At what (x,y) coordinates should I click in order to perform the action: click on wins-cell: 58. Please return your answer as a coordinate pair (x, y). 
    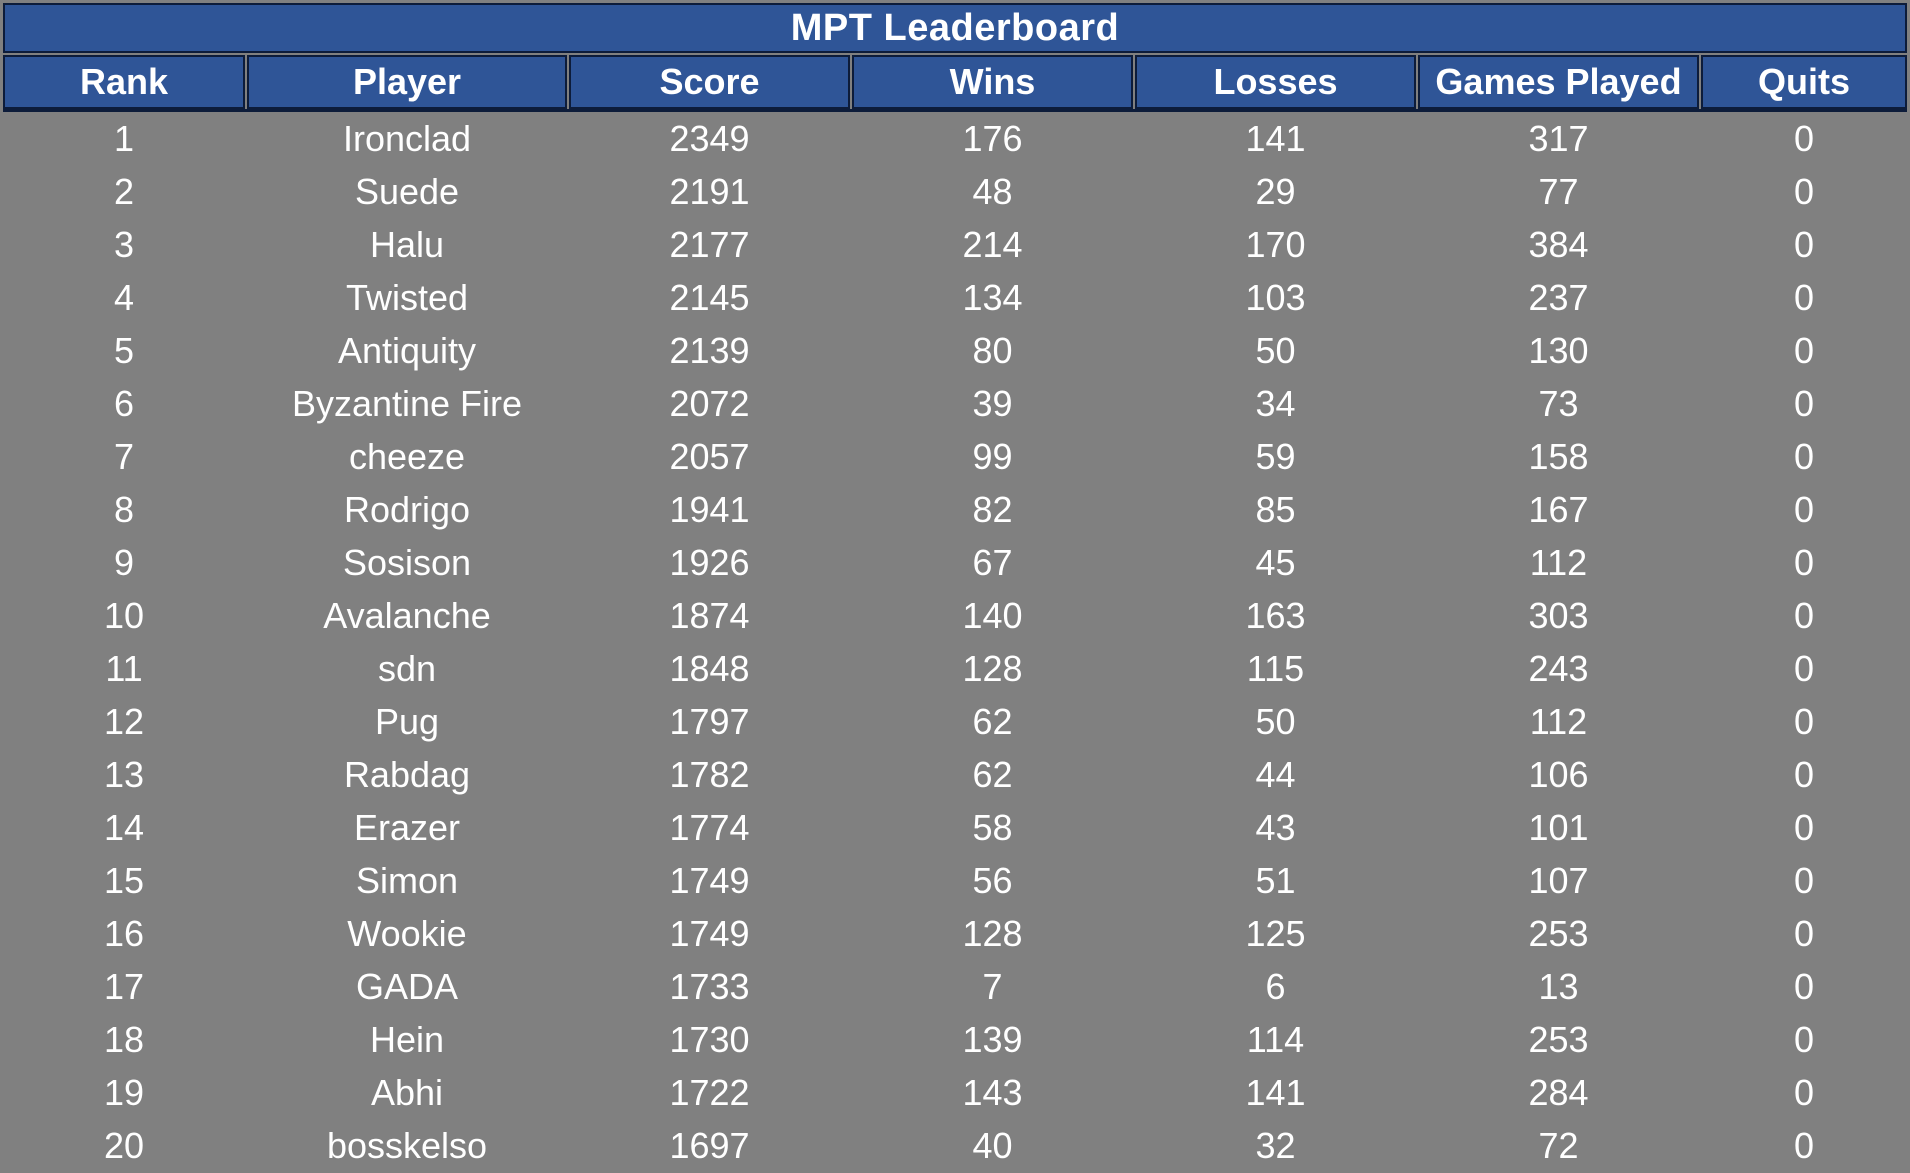
    Looking at the image, I should click on (992, 827).